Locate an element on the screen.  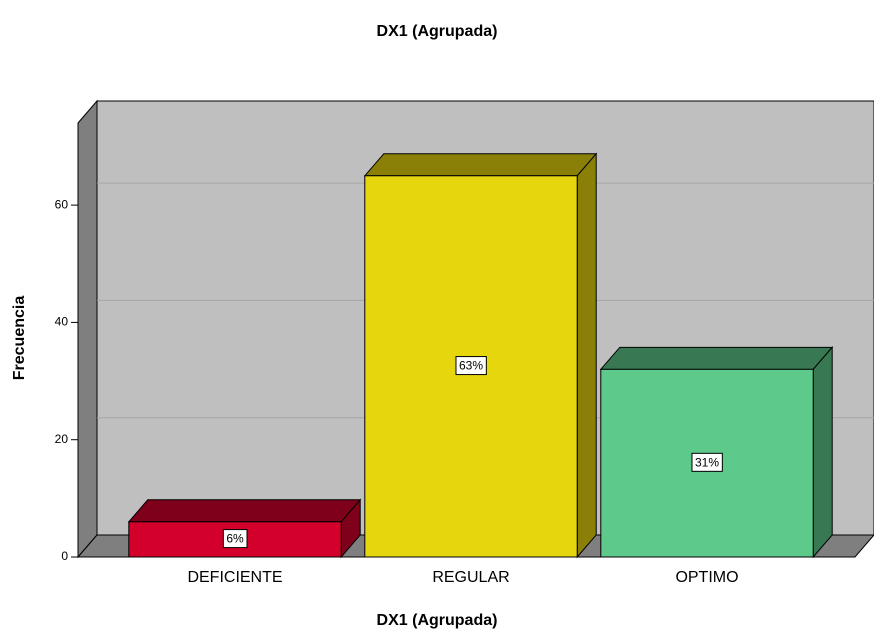
x-tick-label: REGULAR is located at coordinates (470, 577).